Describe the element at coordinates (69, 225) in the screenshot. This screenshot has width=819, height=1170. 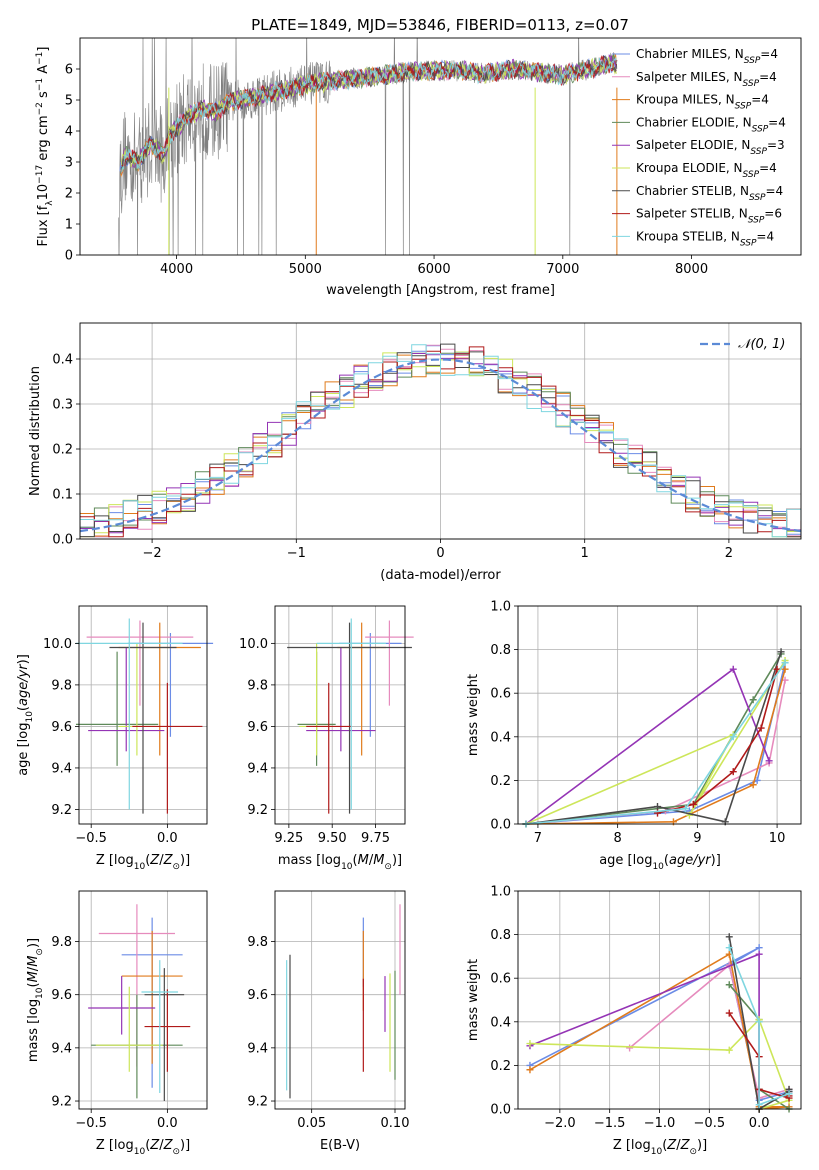
I see `y-tick-label: 1` at that location.